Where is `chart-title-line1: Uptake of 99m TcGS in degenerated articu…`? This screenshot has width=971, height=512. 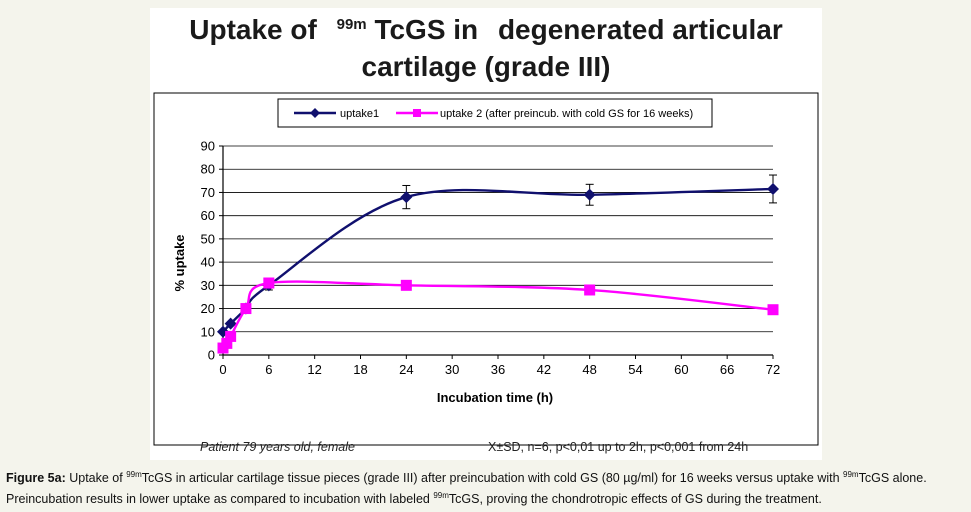
chart-title-line1: Uptake of 99m TcGS in degenerated articu… is located at coordinates (486, 26).